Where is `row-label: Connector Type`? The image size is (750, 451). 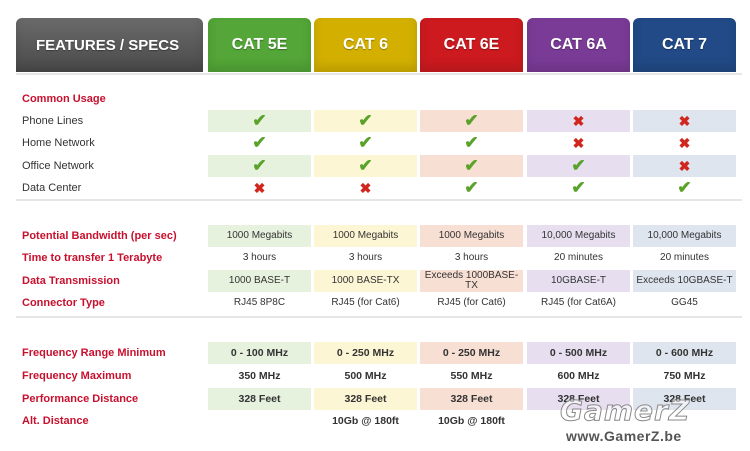 row-label: Connector Type is located at coordinates (63, 303).